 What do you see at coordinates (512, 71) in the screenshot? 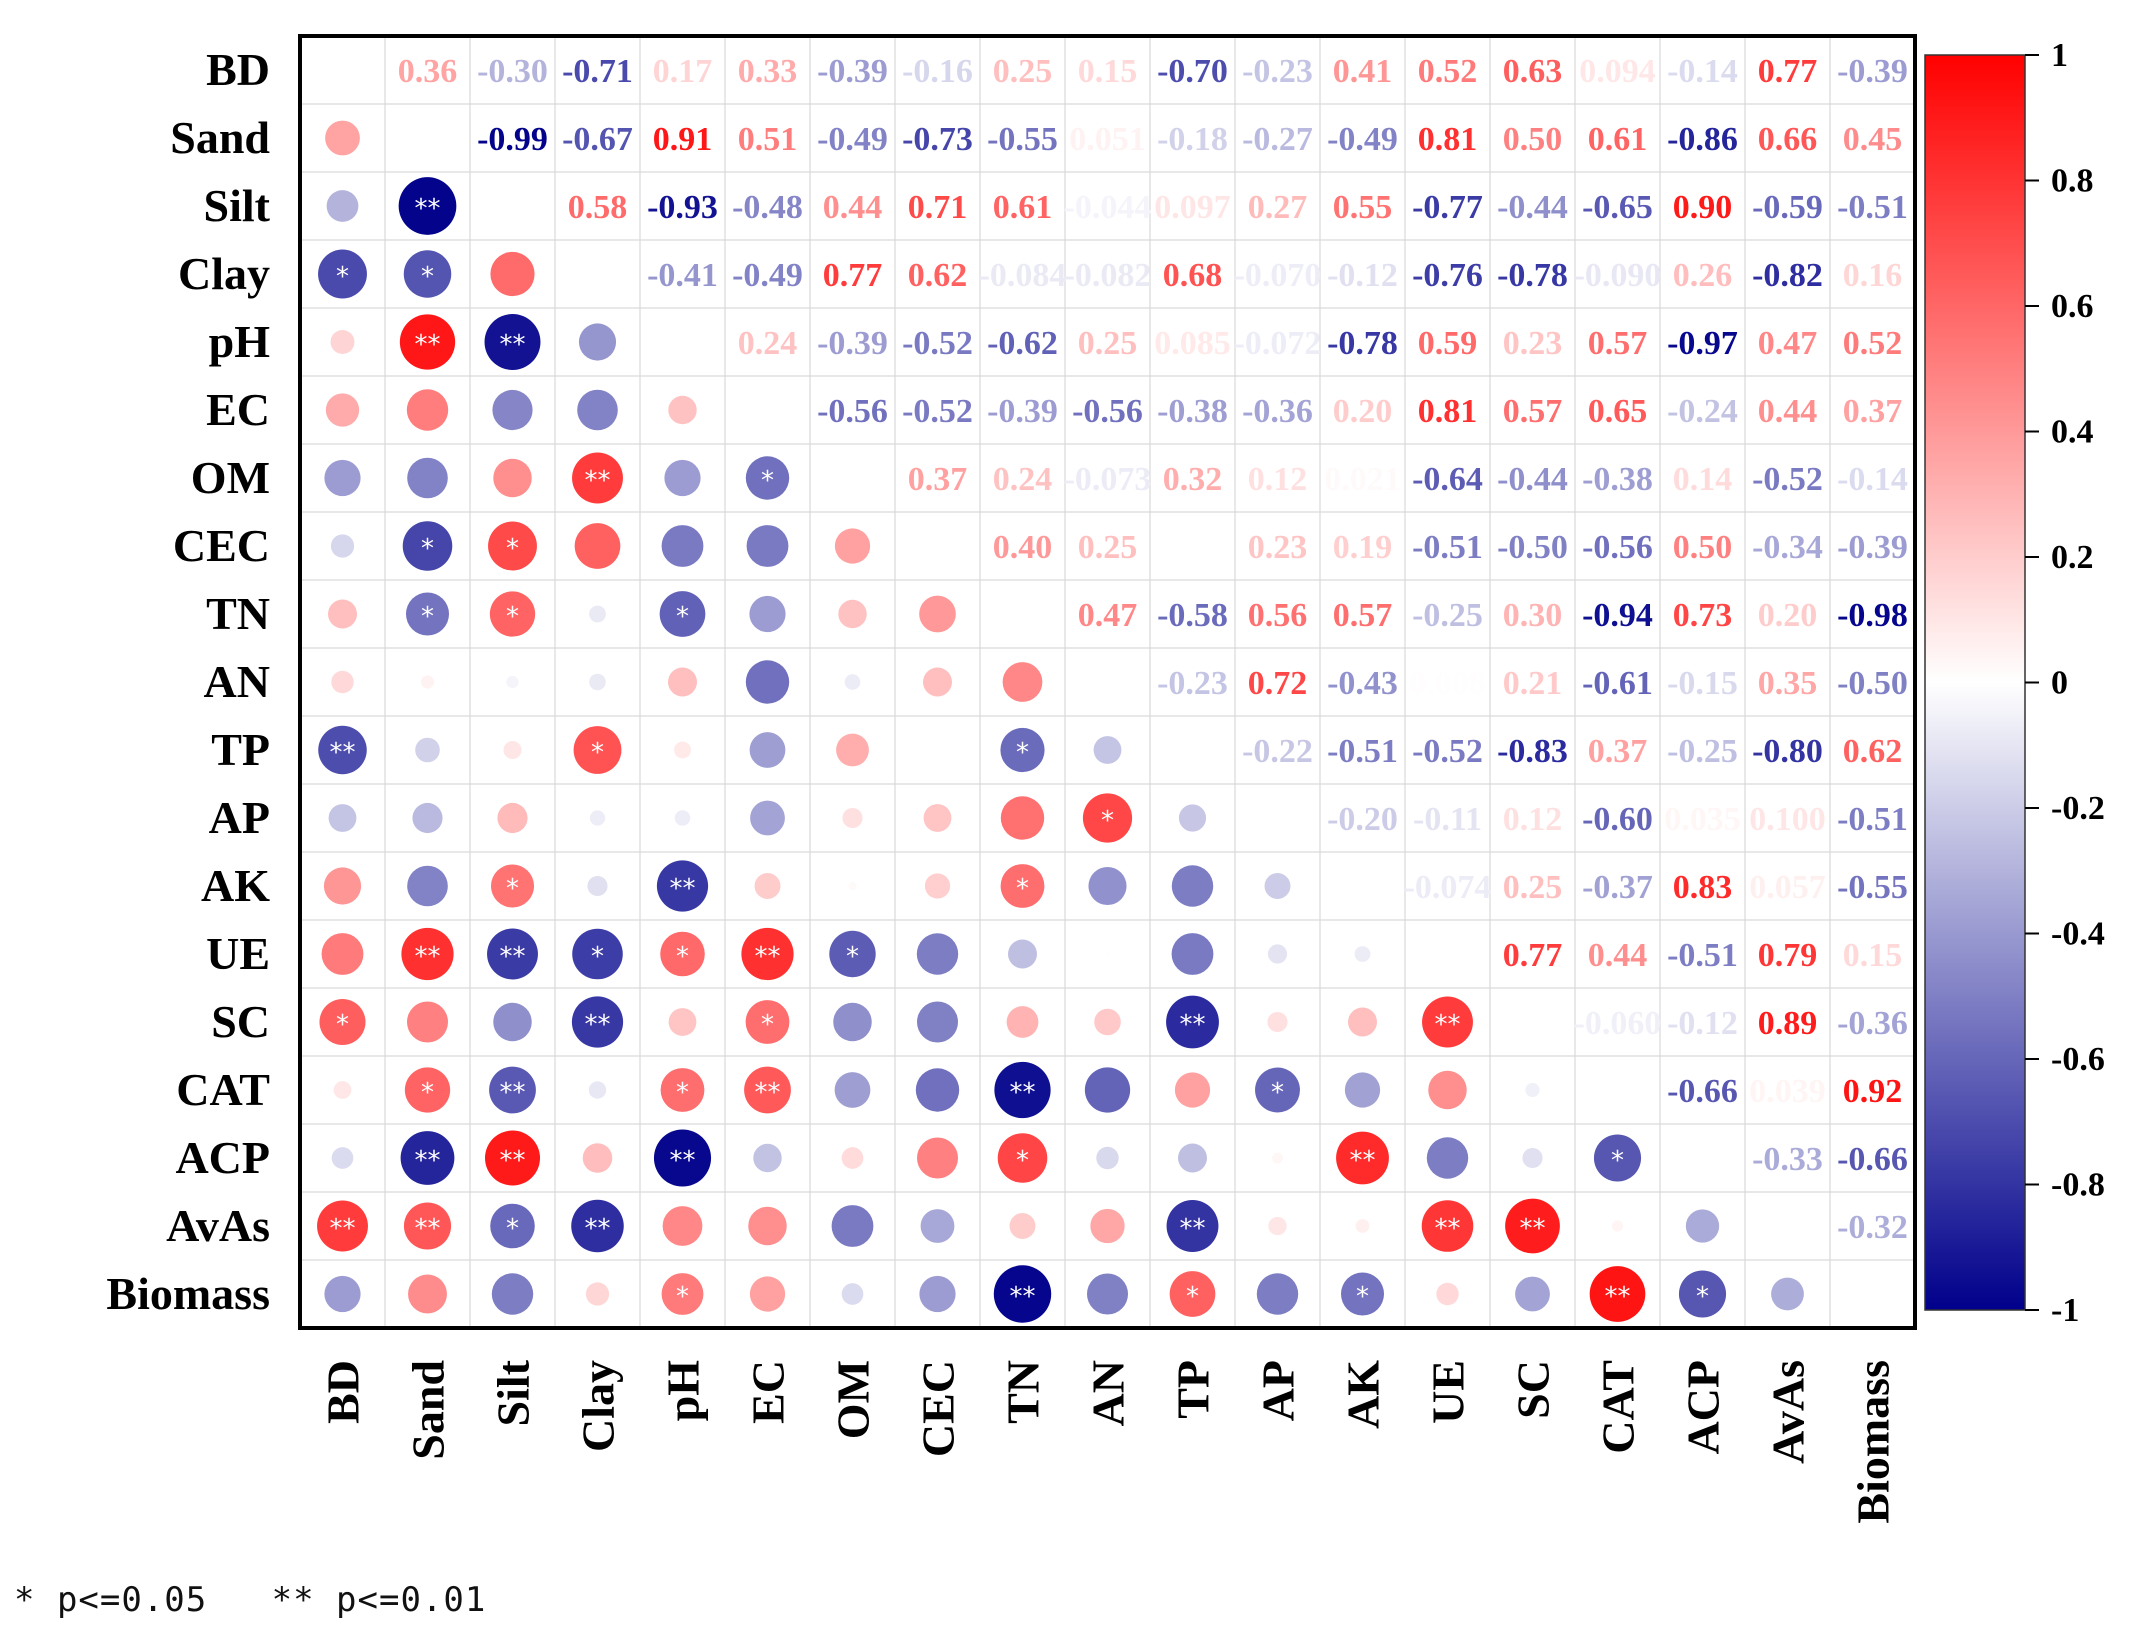
I see `correlation-value: -0.30` at bounding box center [512, 71].